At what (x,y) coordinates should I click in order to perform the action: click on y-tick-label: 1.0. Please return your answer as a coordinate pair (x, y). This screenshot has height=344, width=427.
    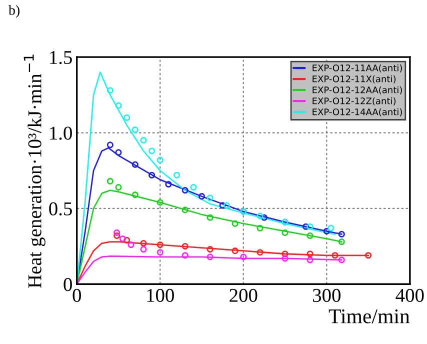
    Looking at the image, I should click on (61, 133).